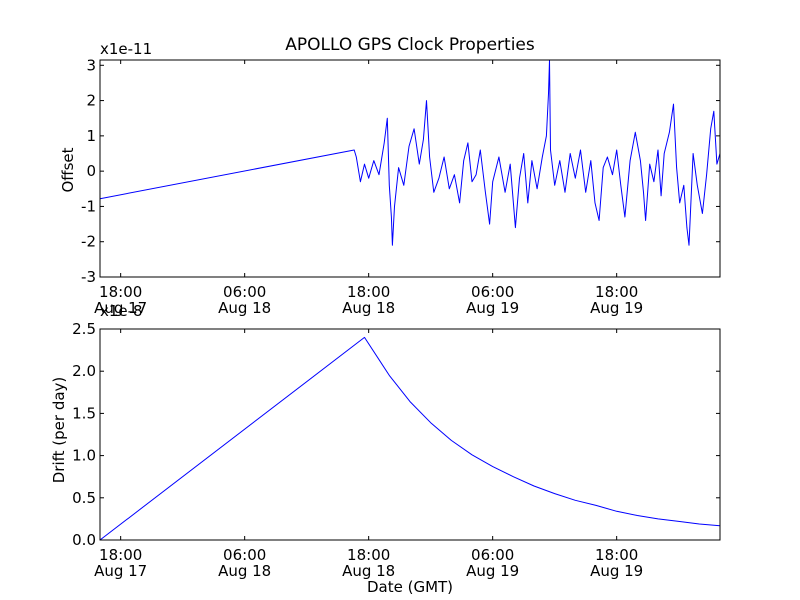 This screenshot has width=800, height=600. I want to click on chart-title: APOLLO GPS Clock Properties, so click(410, 45).